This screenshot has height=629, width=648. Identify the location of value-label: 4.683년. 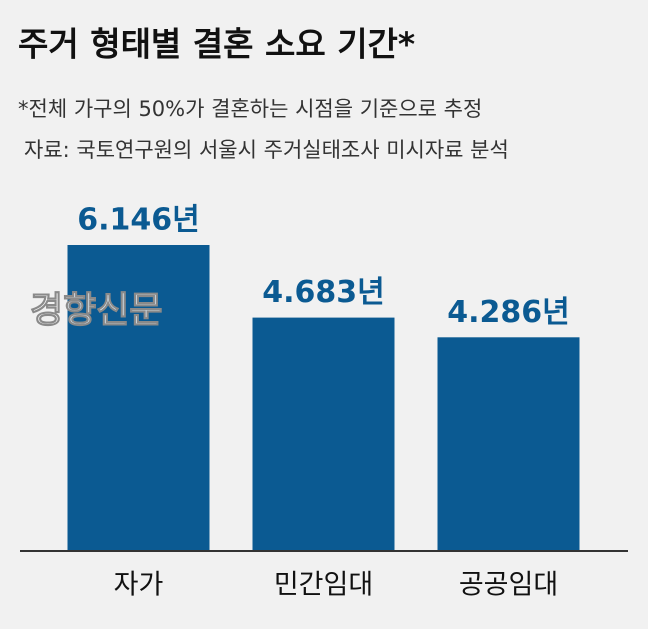
(323, 292).